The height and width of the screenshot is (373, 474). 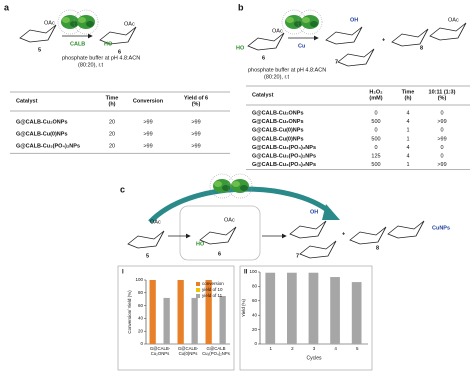 I want to click on panel-label: a, so click(x=7, y=7).